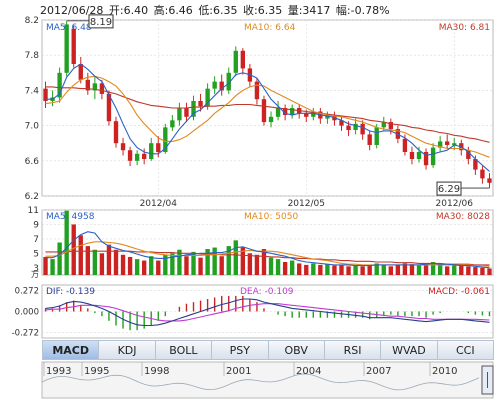 The width and height of the screenshot is (499, 401). Describe the element at coordinates (263, 10) in the screenshot. I see `quote-close: 收:6.35` at that location.